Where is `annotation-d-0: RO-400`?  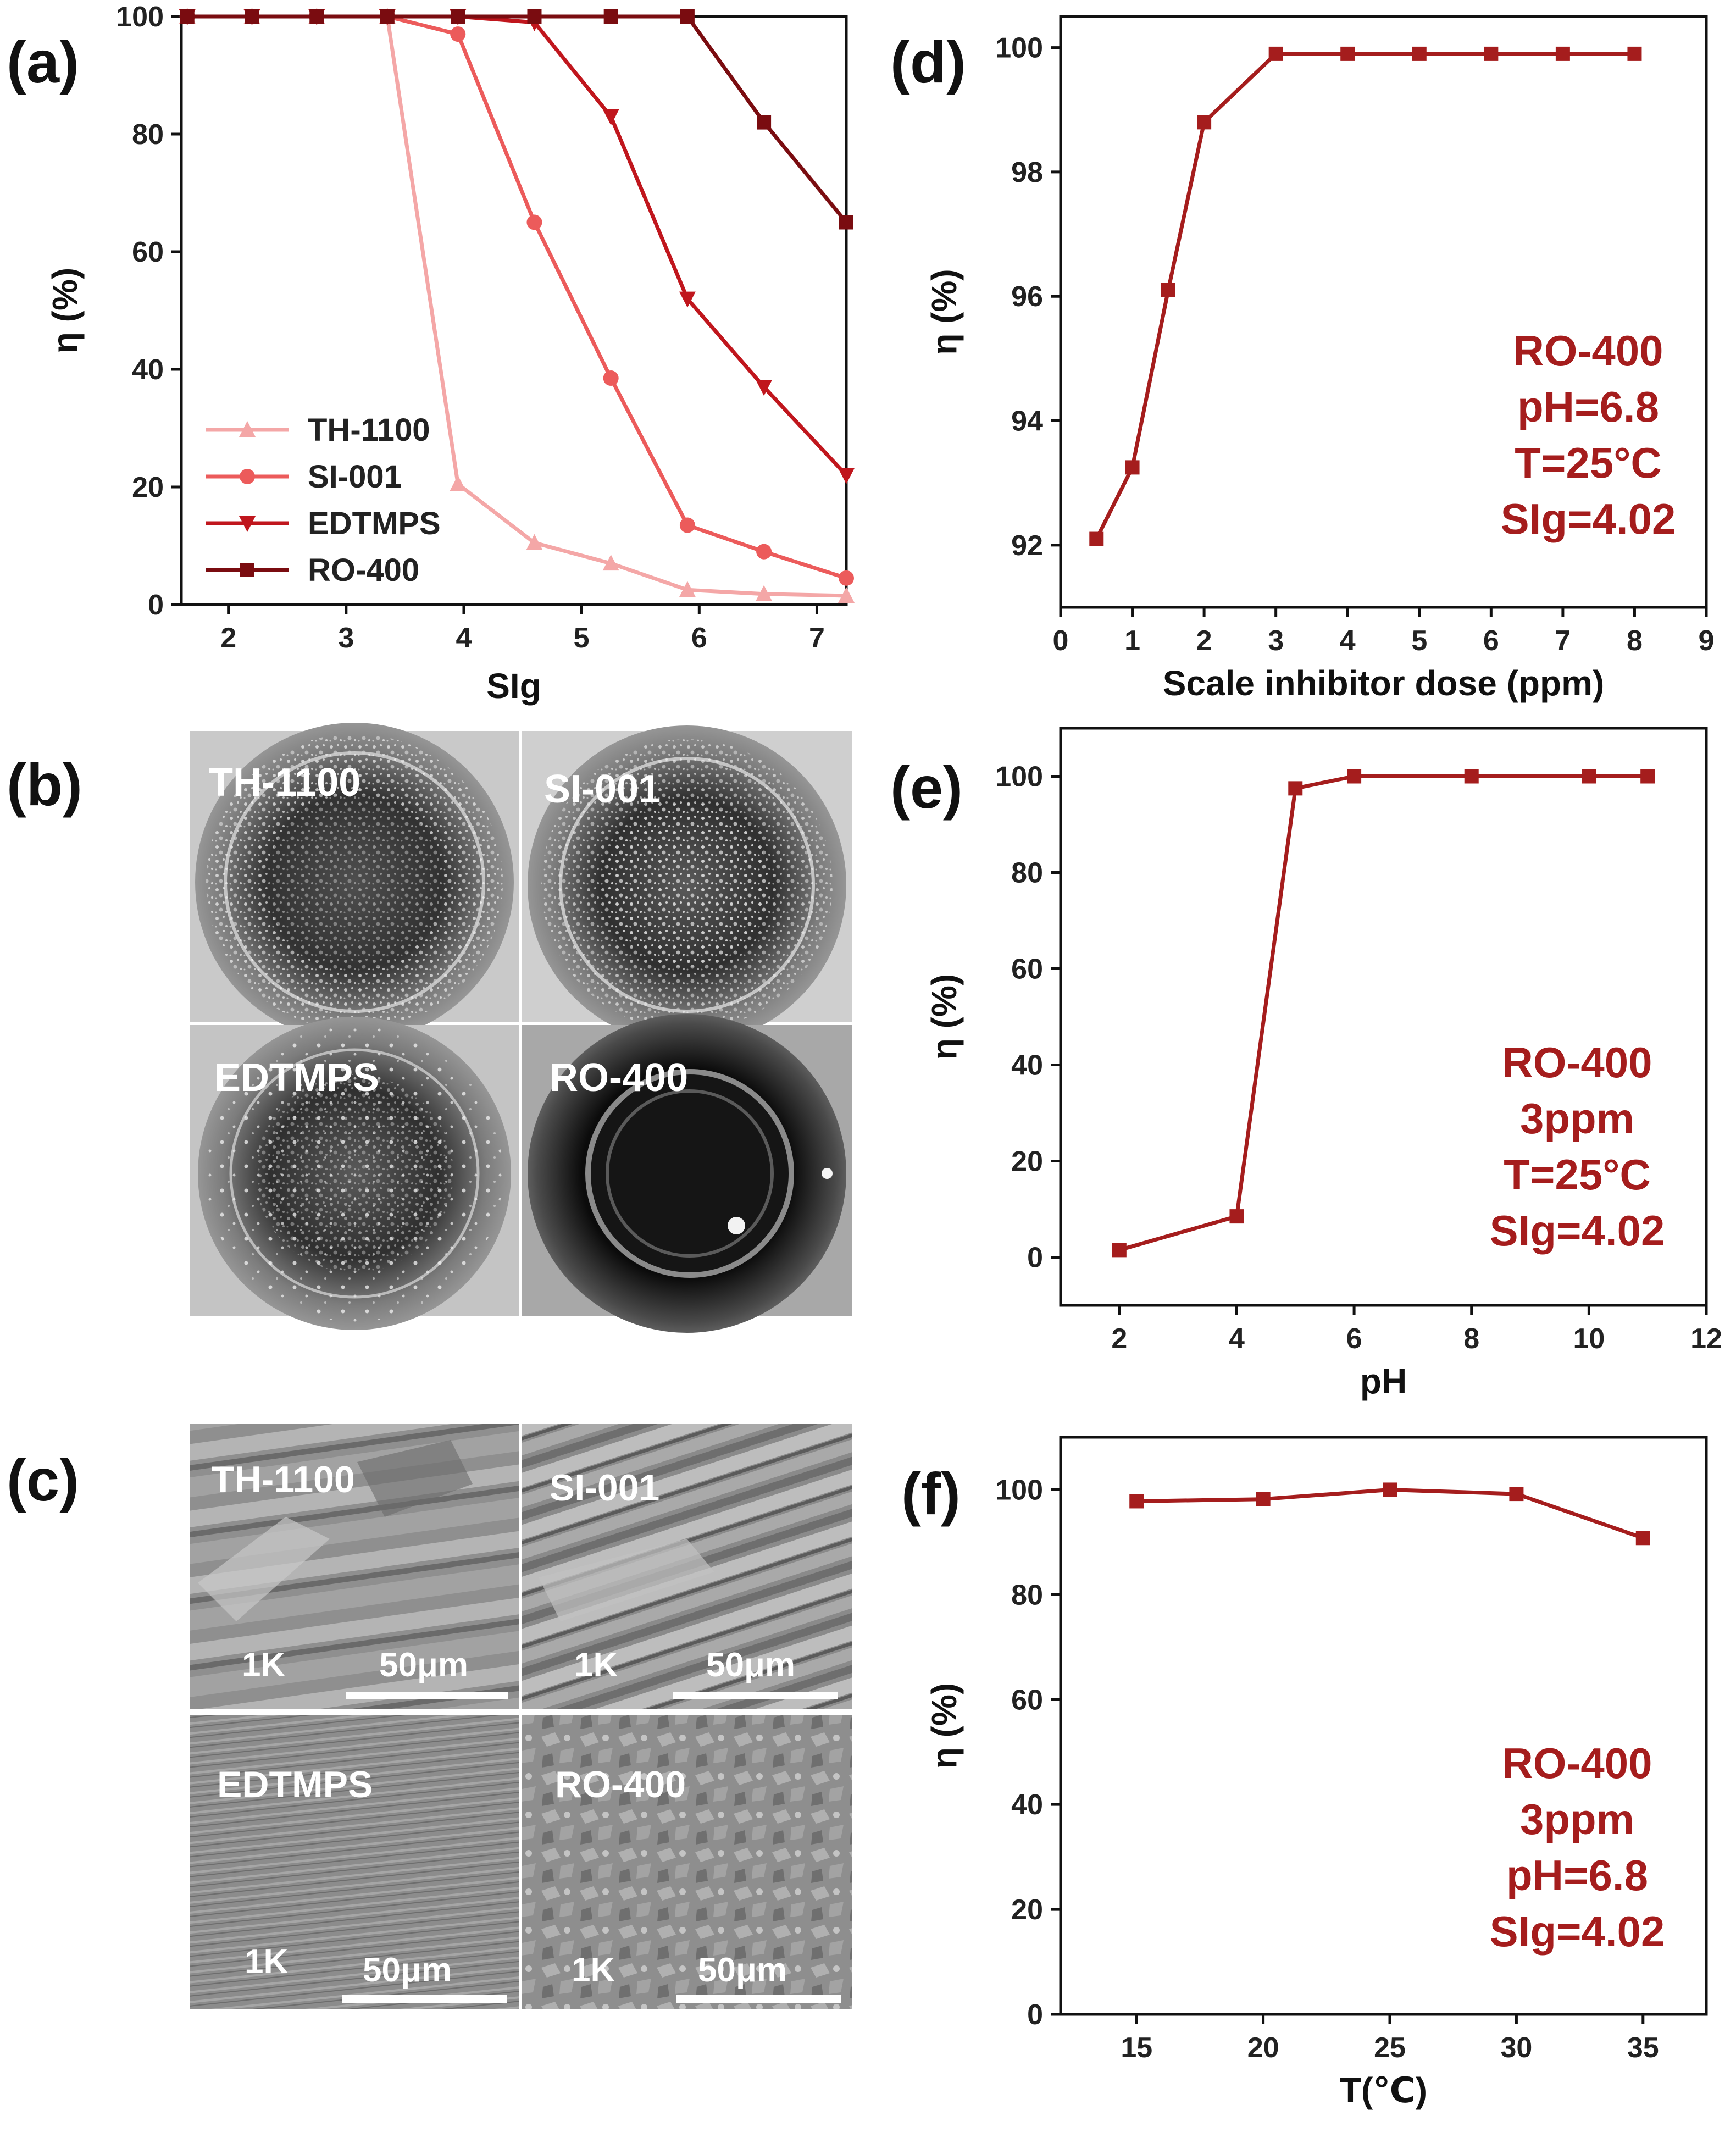 annotation-d-0: RO-400 is located at coordinates (1588, 350).